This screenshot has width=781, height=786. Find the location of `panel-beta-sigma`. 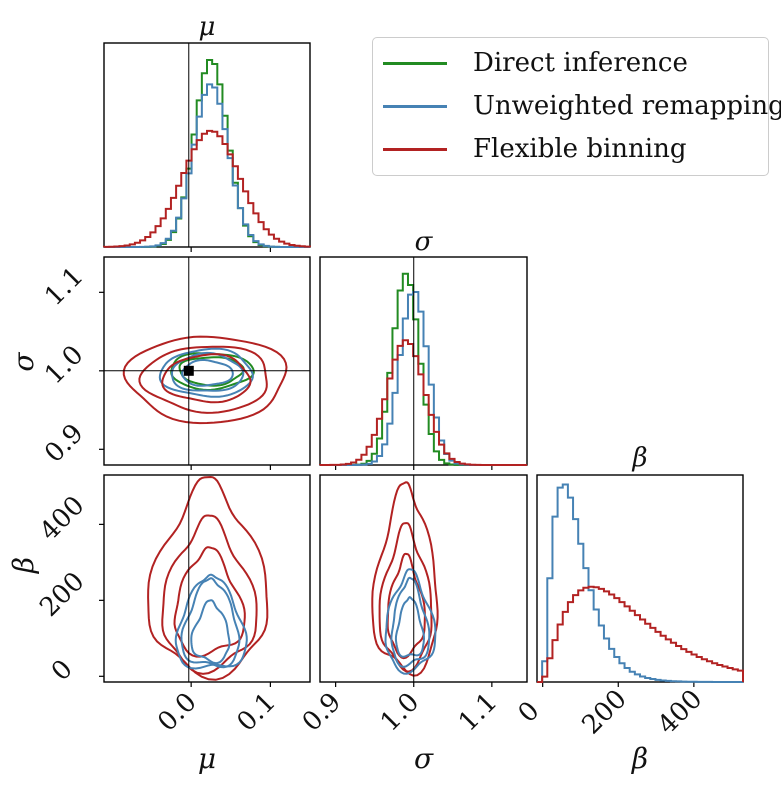

panel-beta-sigma is located at coordinates (423, 578).